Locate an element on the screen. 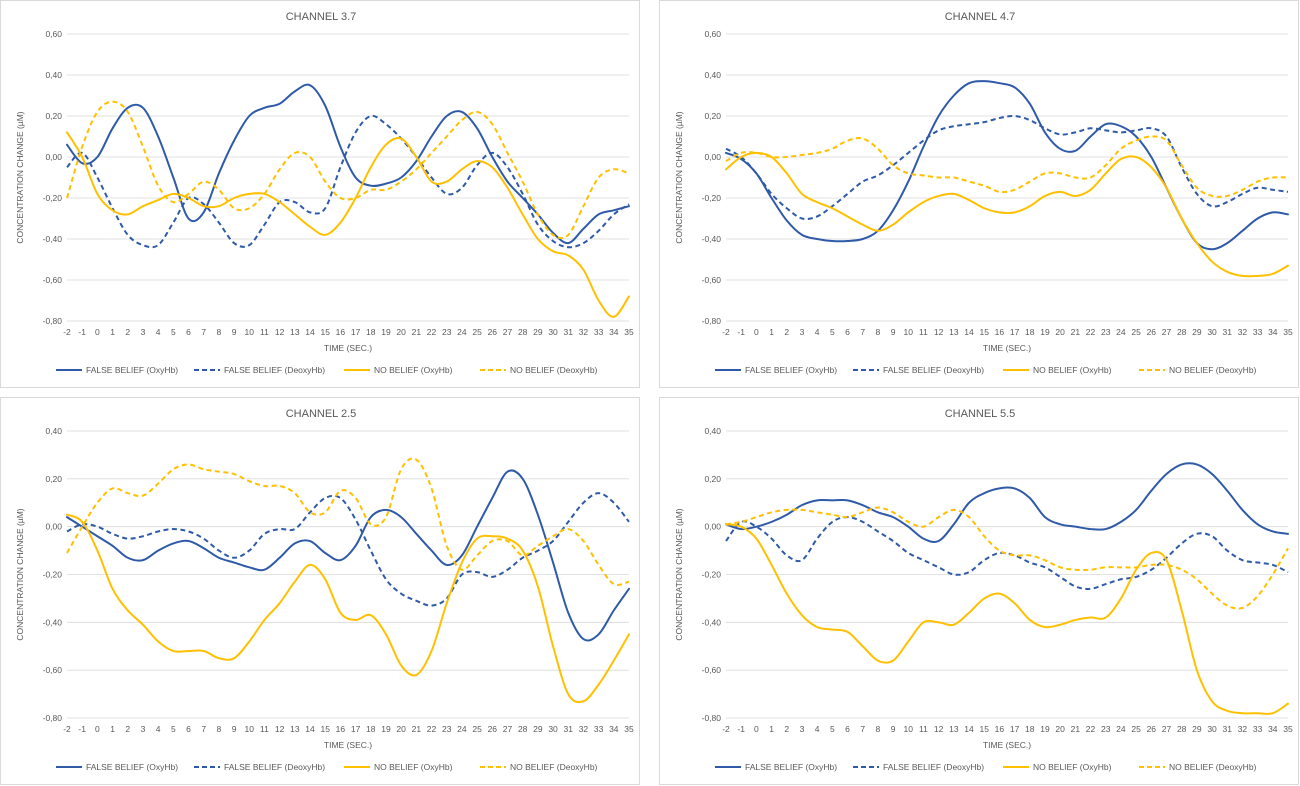 The image size is (1300, 786). x-tick-label: -2 is located at coordinates (726, 729).